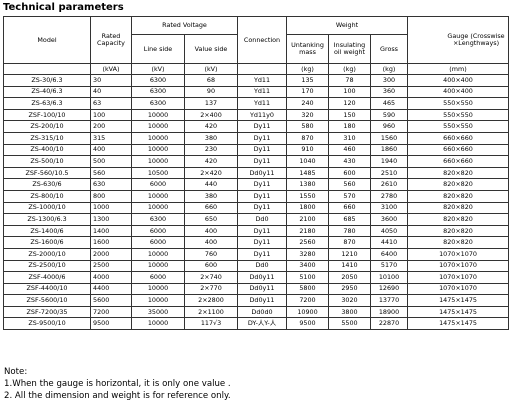 The height and width of the screenshot is (419, 511). Describe the element at coordinates (262, 219) in the screenshot. I see `cell-connection: Dd0` at that location.